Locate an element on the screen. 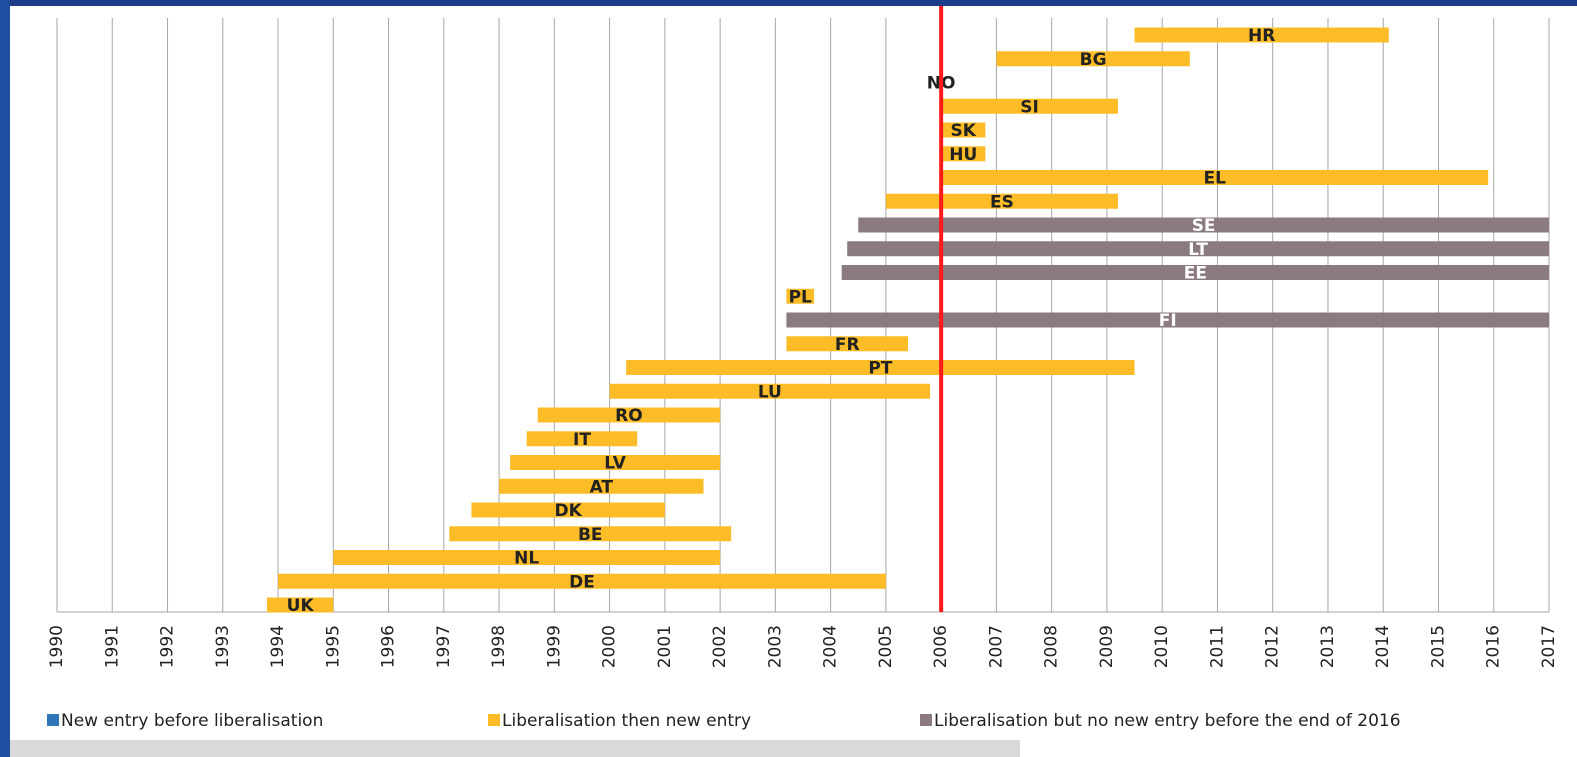 The width and height of the screenshot is (1577, 757). bar-label: SK is located at coordinates (964, 131).